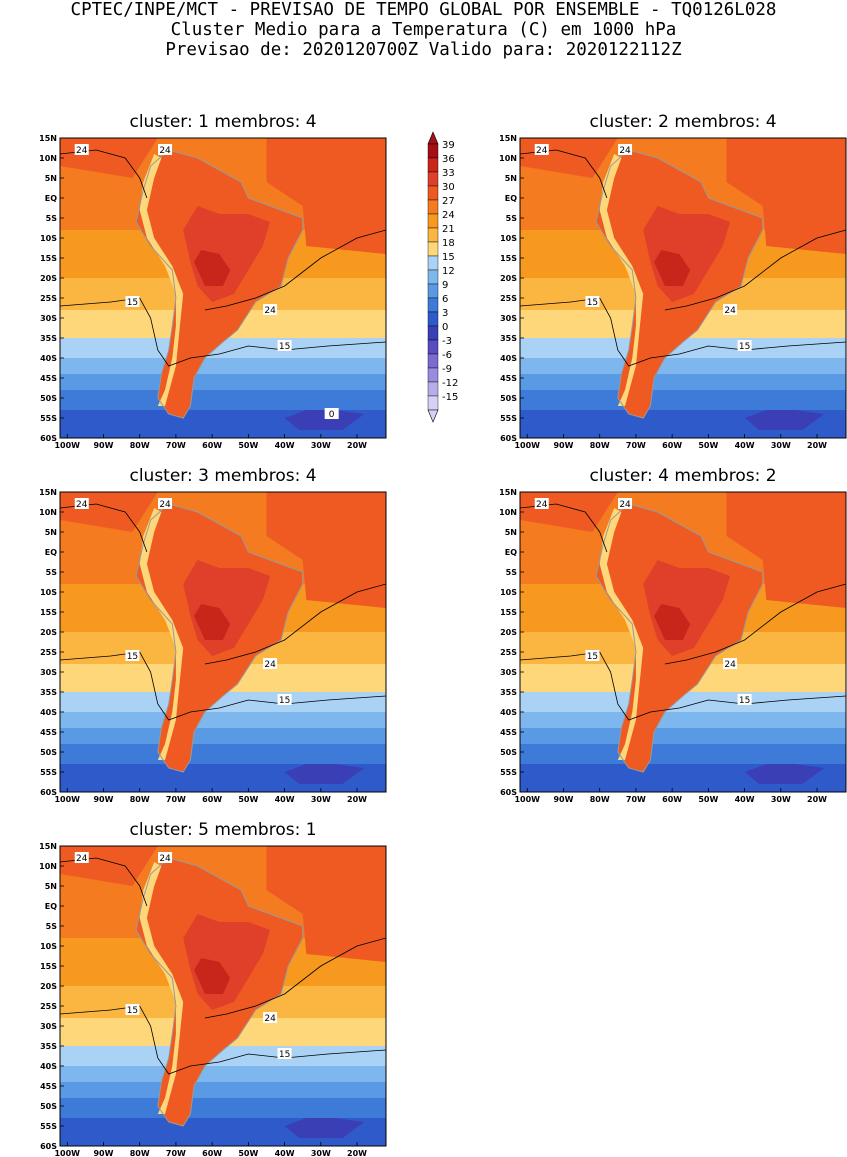 The width and height of the screenshot is (847, 1157). I want to click on contour-line, so click(295, 270).